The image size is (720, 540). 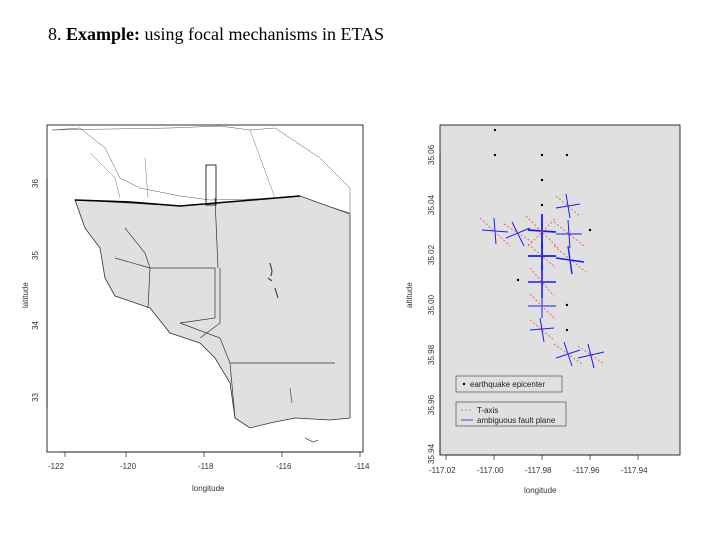 I want to click on focal-y-tick-label: 35.98, so click(x=431, y=354).